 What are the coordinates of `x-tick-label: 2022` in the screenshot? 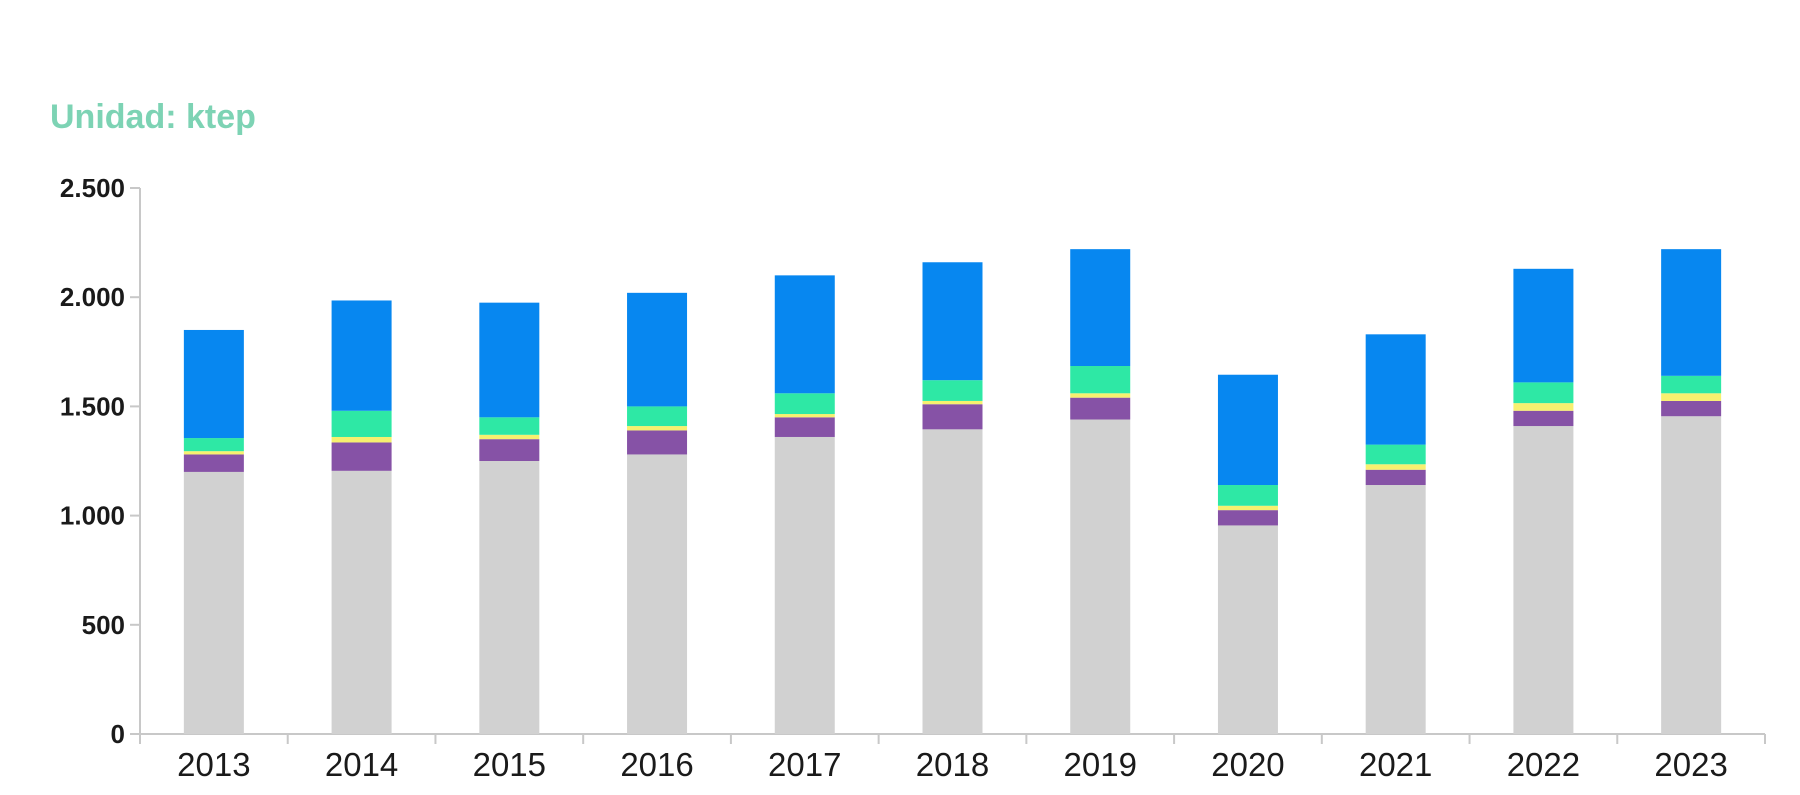 It's located at (1543, 764).